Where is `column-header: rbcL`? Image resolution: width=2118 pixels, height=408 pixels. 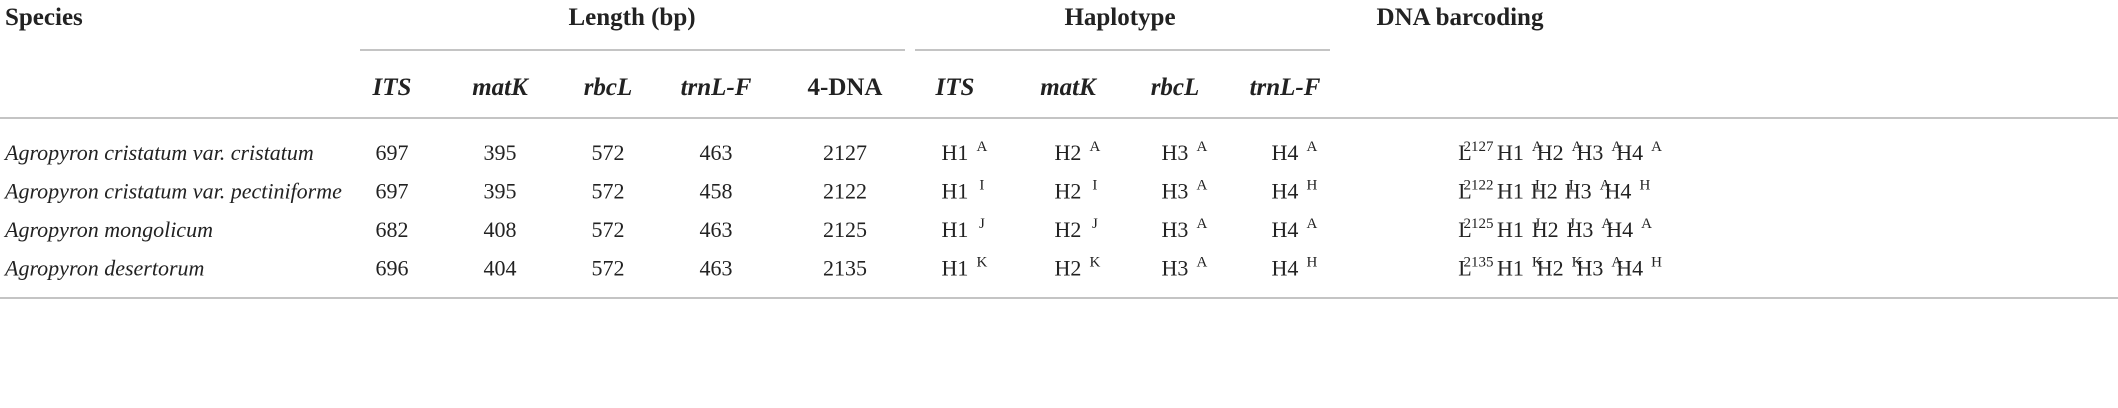 column-header: rbcL is located at coordinates (1175, 87).